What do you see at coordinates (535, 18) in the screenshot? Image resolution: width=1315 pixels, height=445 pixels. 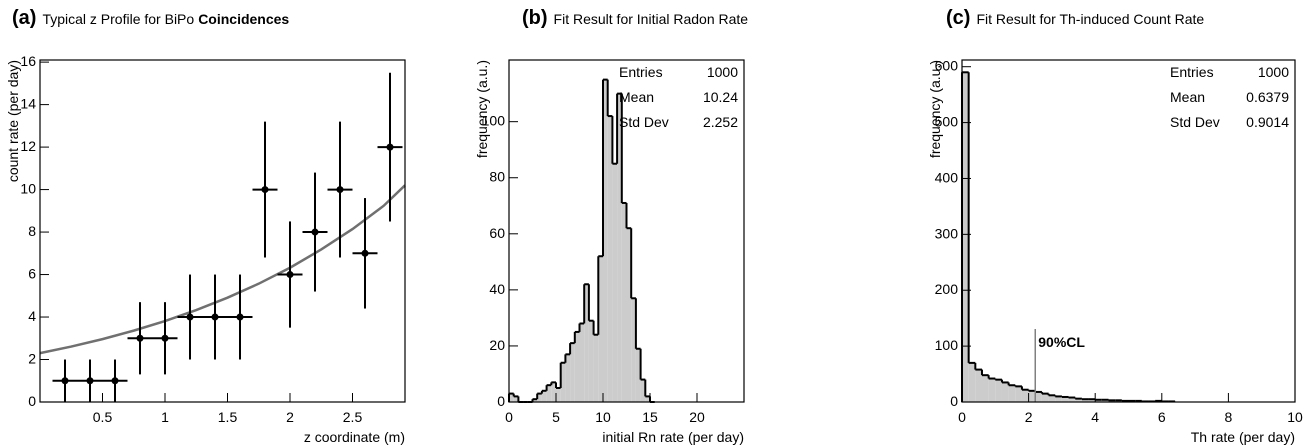 I see `panel-label: (b)` at bounding box center [535, 18].